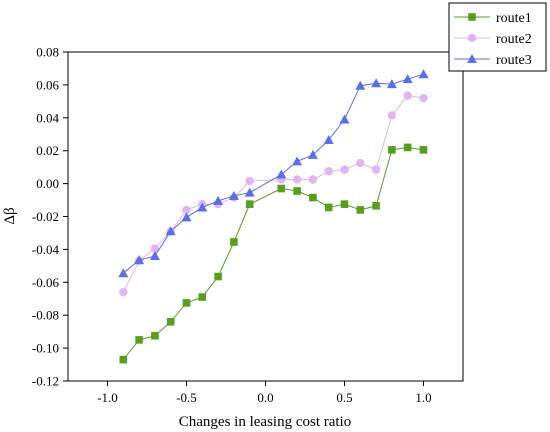 The image size is (550, 432). What do you see at coordinates (47, 52) in the screenshot?
I see `y-tick-label: 0.08` at bounding box center [47, 52].